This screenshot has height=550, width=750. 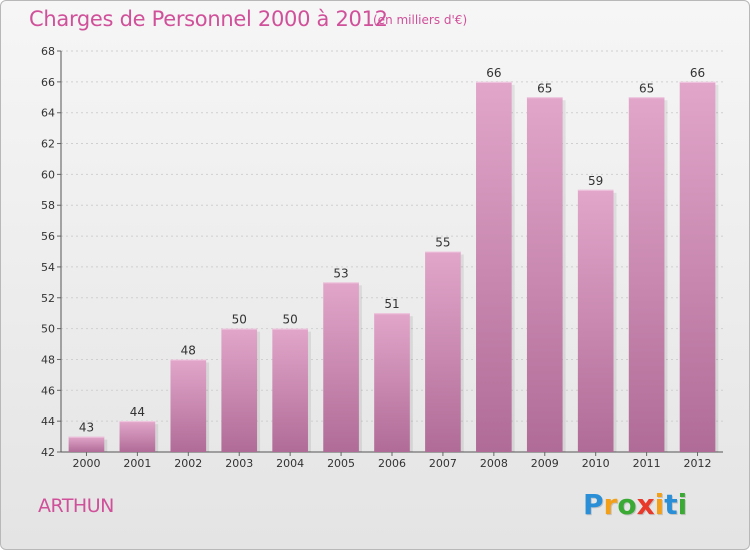 What do you see at coordinates (86, 463) in the screenshot?
I see `x-tick-label: 2000` at bounding box center [86, 463].